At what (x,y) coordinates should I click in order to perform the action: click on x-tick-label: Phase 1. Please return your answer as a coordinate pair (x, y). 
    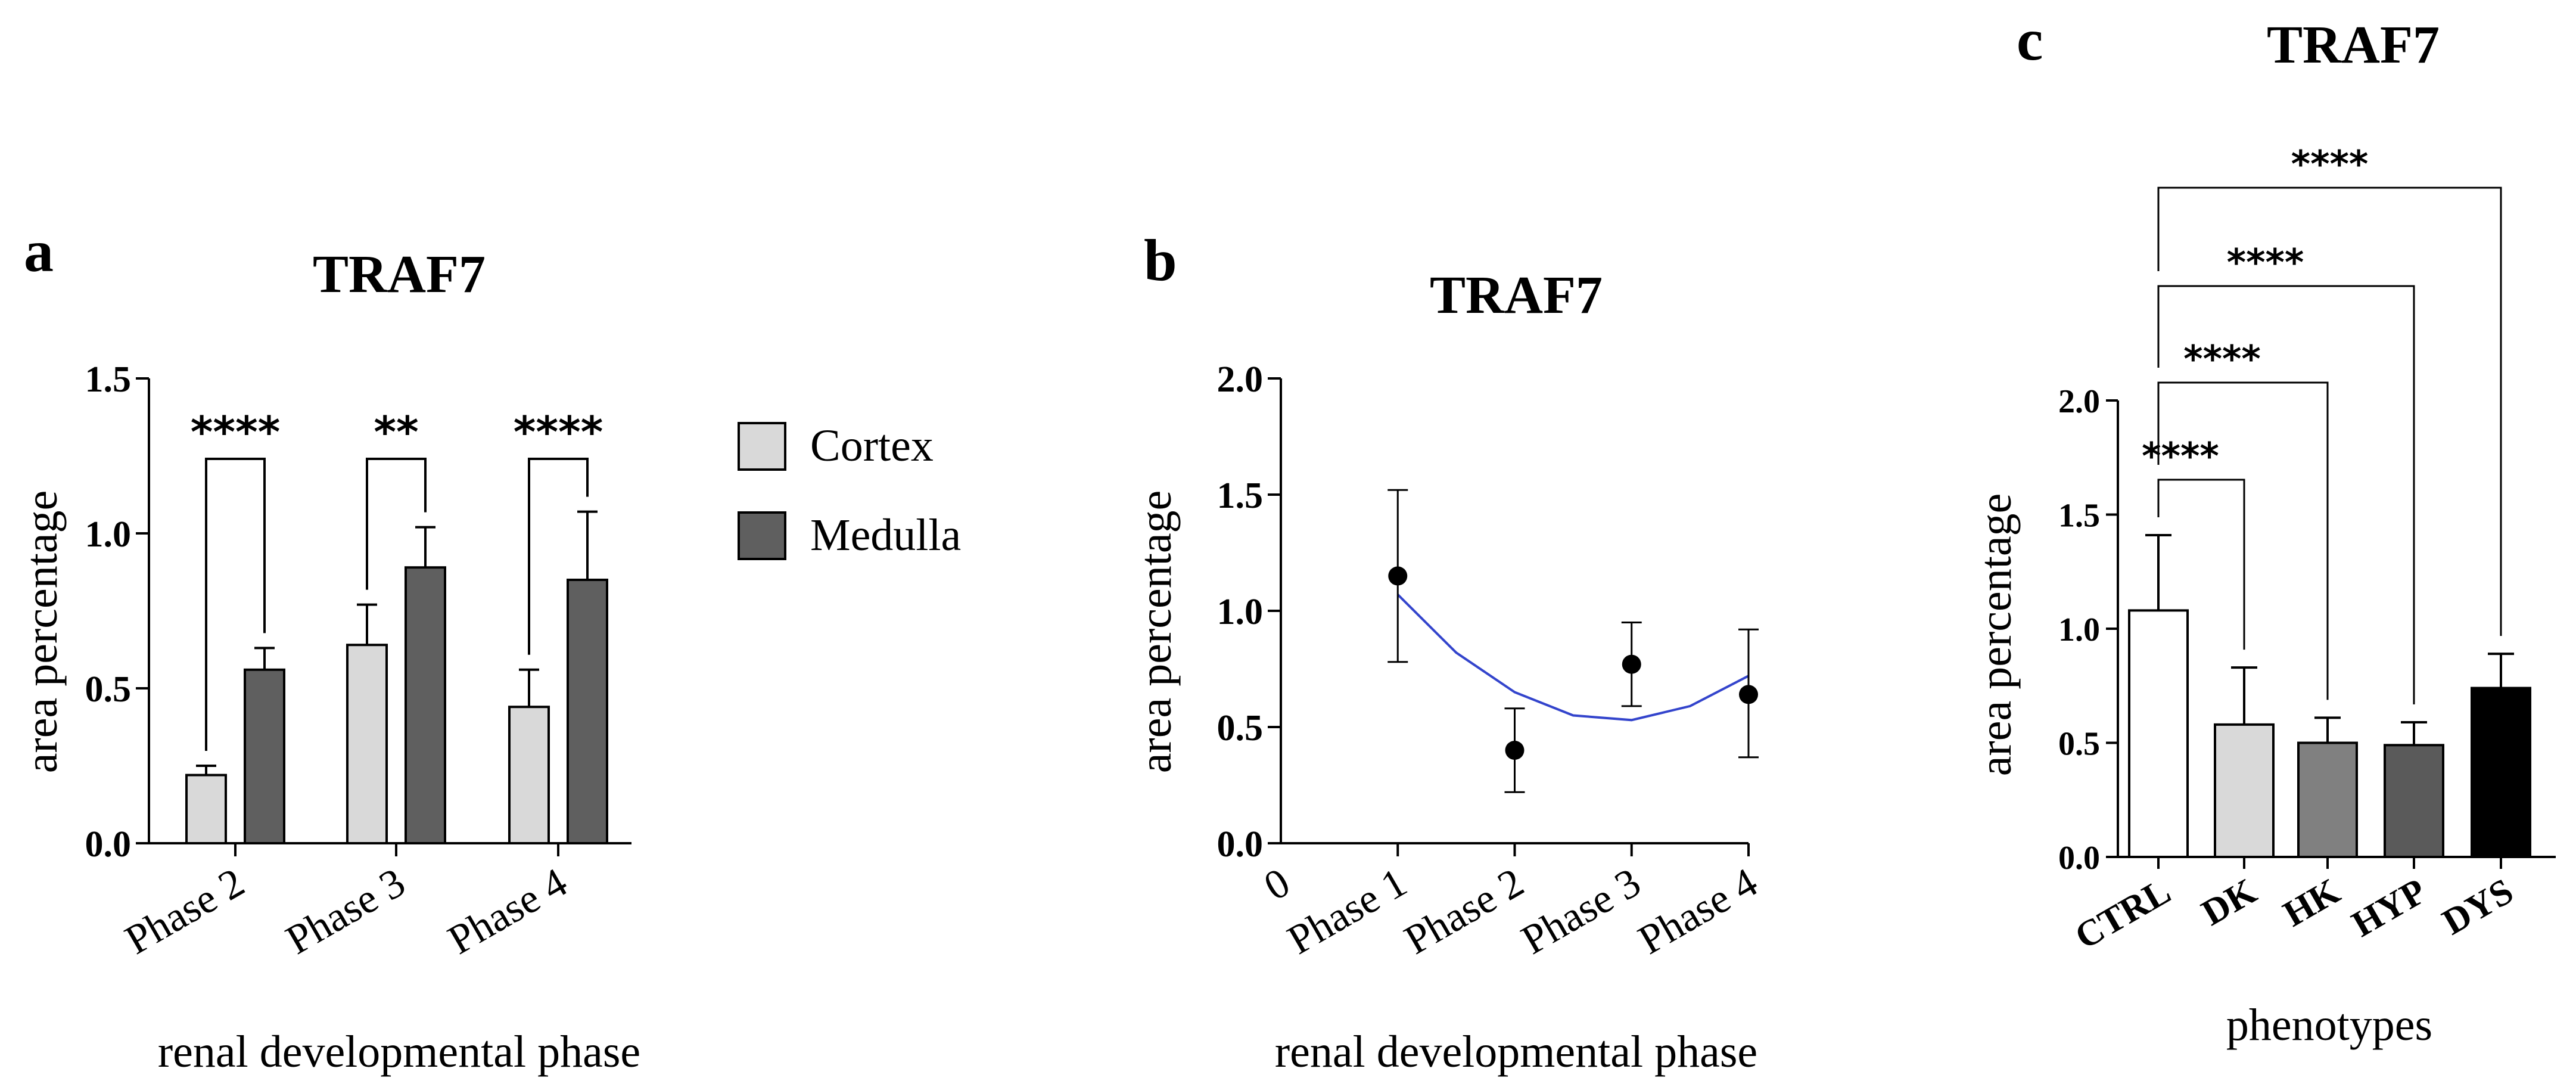
    Looking at the image, I should click on (1347, 911).